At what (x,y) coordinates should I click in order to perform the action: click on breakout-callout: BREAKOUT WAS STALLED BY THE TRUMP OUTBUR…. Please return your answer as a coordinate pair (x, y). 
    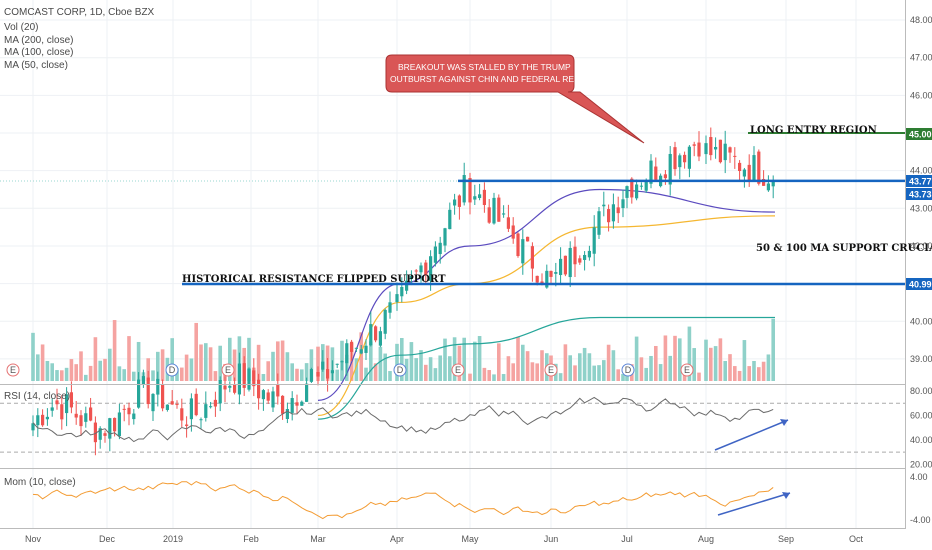
    Looking at the image, I should click on (515, 99).